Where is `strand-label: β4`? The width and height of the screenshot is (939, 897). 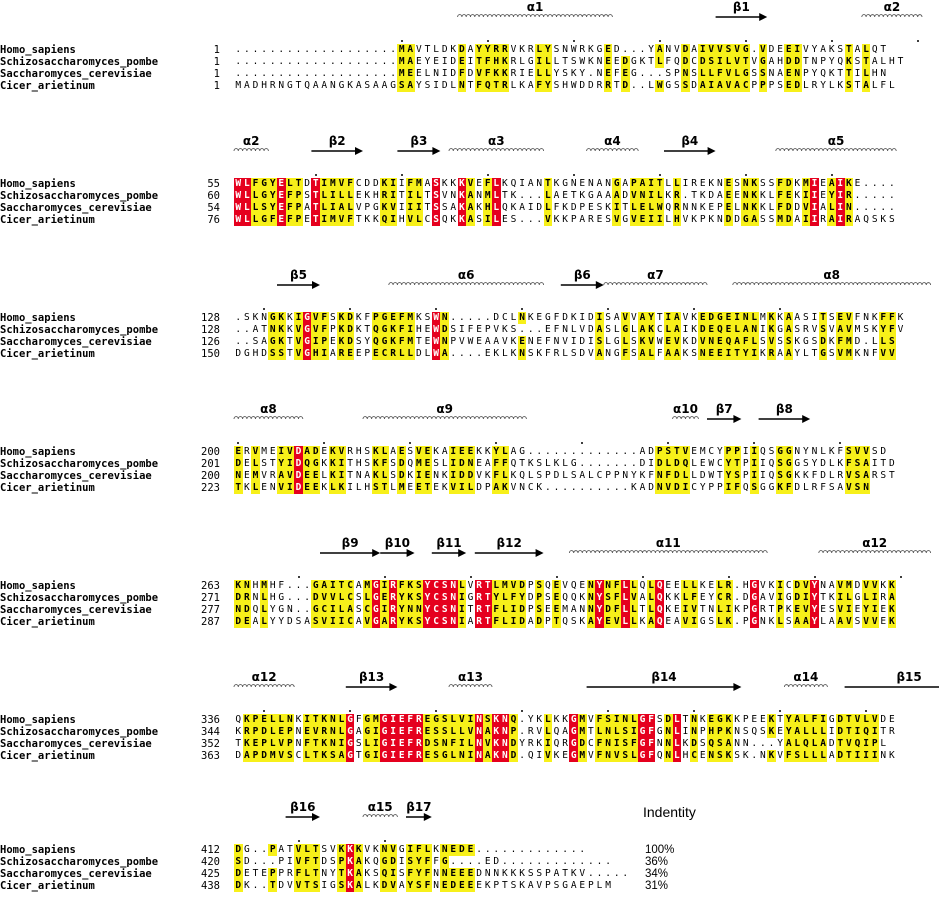
strand-label: β4 is located at coordinates (690, 141).